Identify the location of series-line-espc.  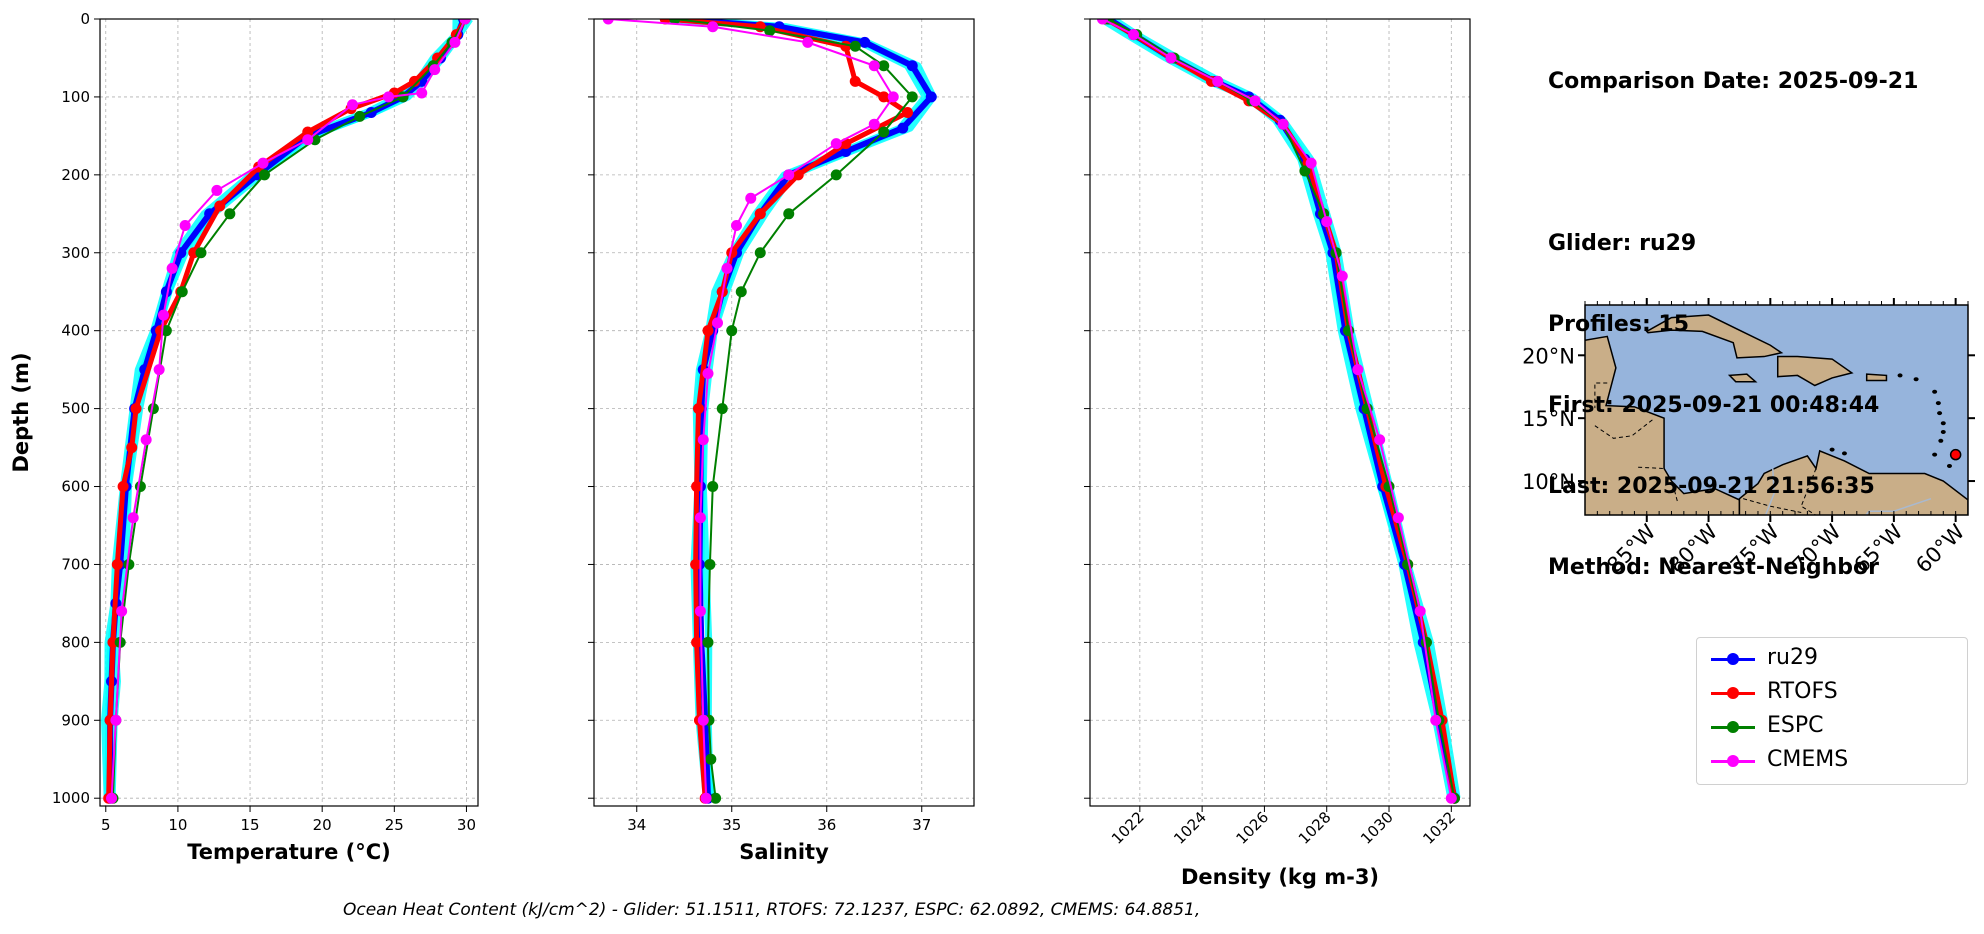
(794, 409).